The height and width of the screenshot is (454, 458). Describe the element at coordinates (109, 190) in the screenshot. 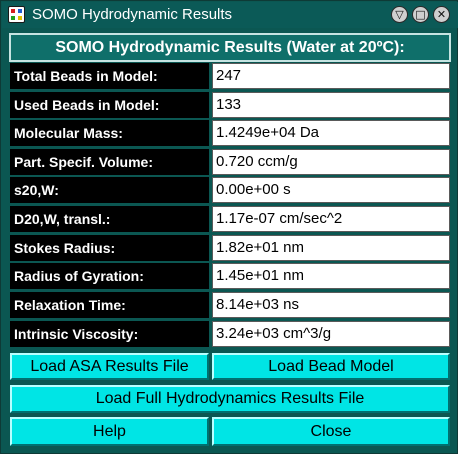

I see `row-label: s20,W:` at that location.